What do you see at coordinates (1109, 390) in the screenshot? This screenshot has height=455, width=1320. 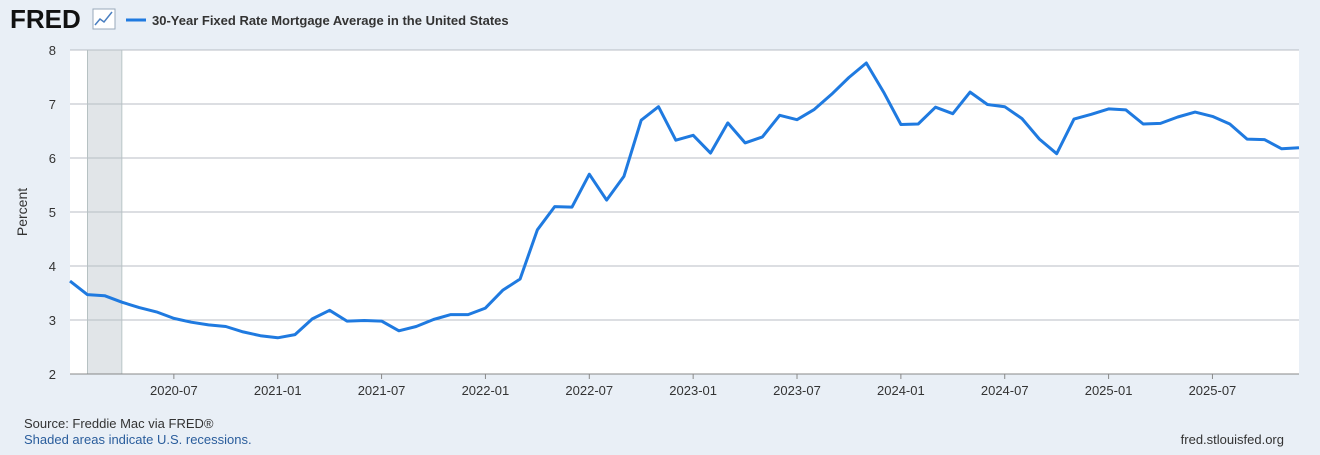 I see `x-tick-label: 2025-01` at bounding box center [1109, 390].